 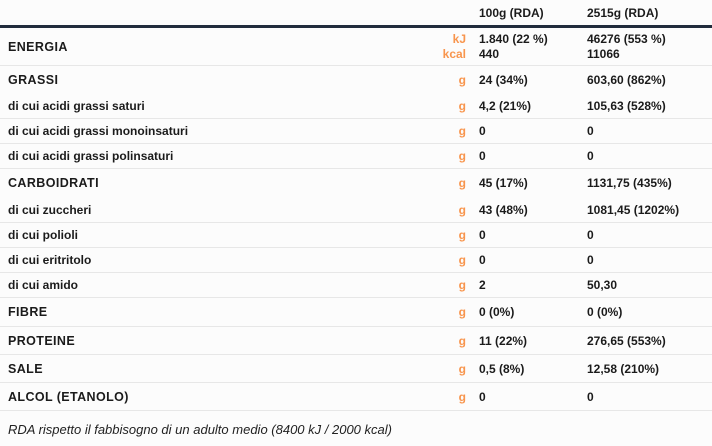 What do you see at coordinates (356, 80) in the screenshot?
I see `row-grassi: GRASSI g 24 (34%) 603,60 (862%)` at bounding box center [356, 80].